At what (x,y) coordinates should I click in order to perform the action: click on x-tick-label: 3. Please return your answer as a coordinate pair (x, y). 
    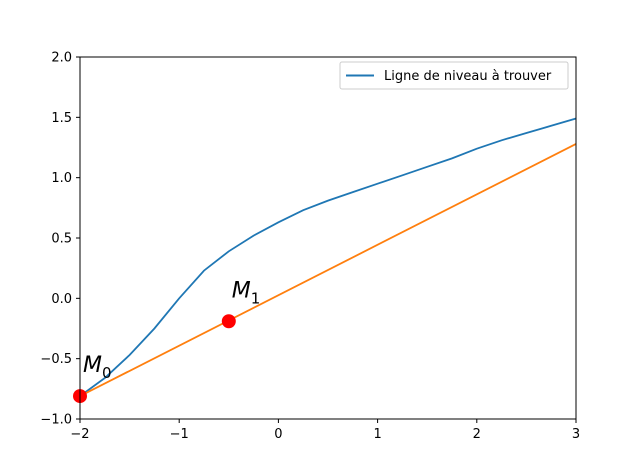
    Looking at the image, I should click on (576, 434).